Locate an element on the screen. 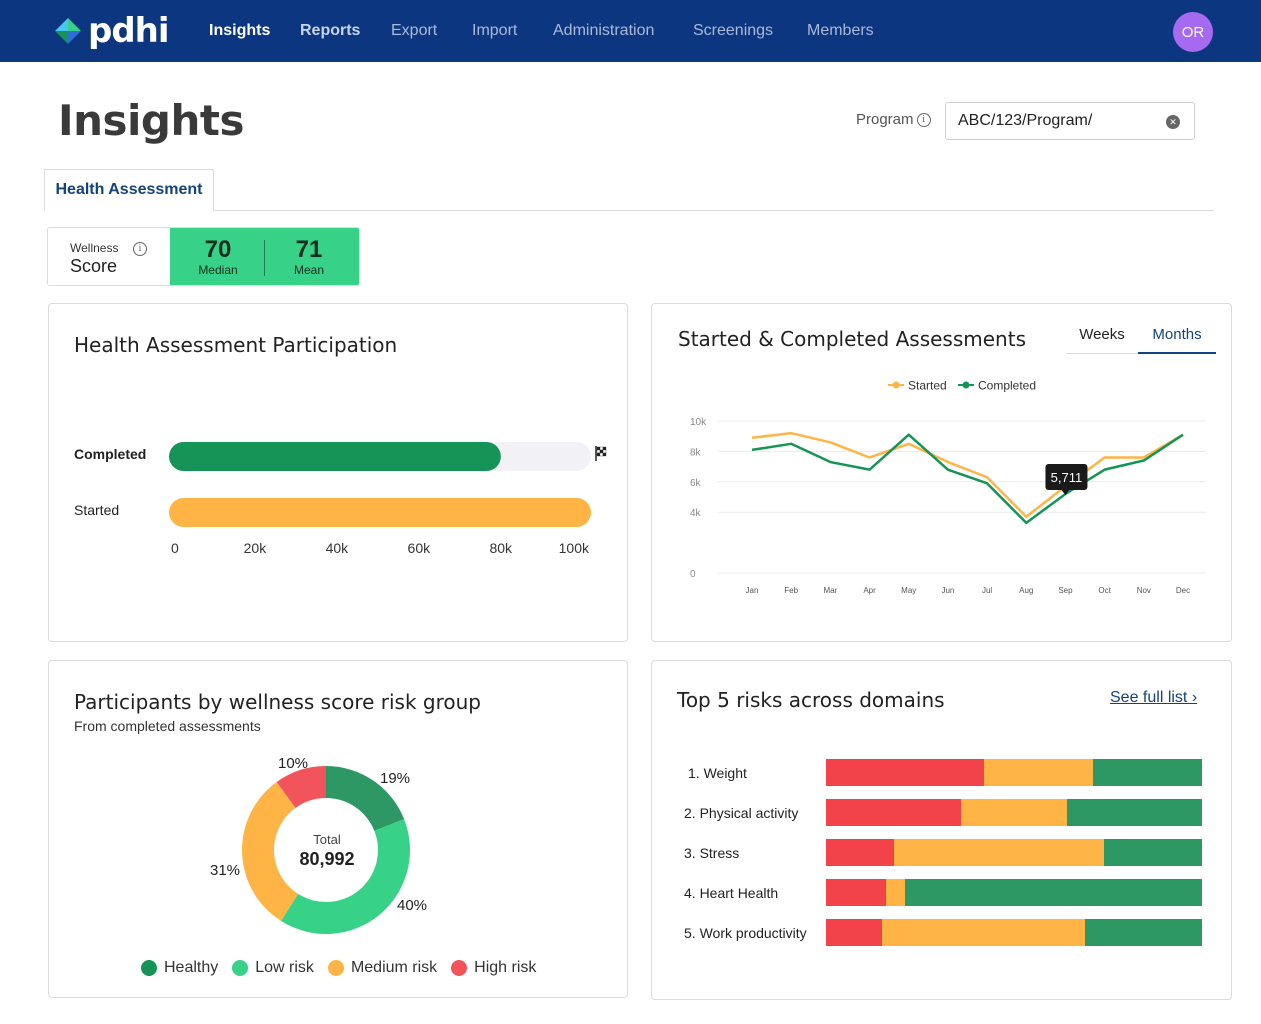 The height and width of the screenshot is (1024, 1261). legend-label-started: Started is located at coordinates (927, 386).